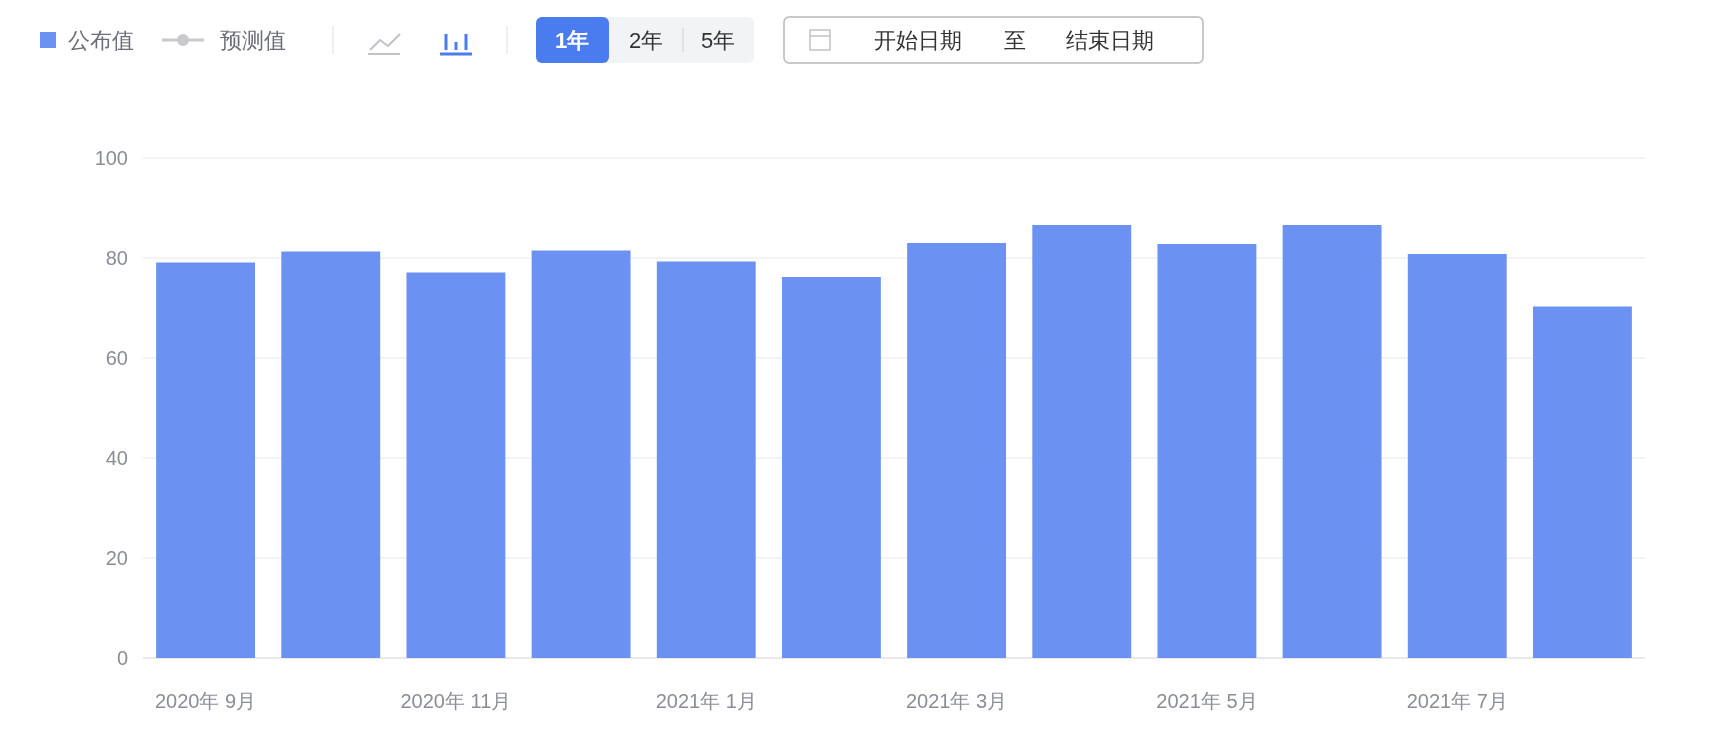  What do you see at coordinates (116, 558) in the screenshot?
I see `y-tick-label: 20` at bounding box center [116, 558].